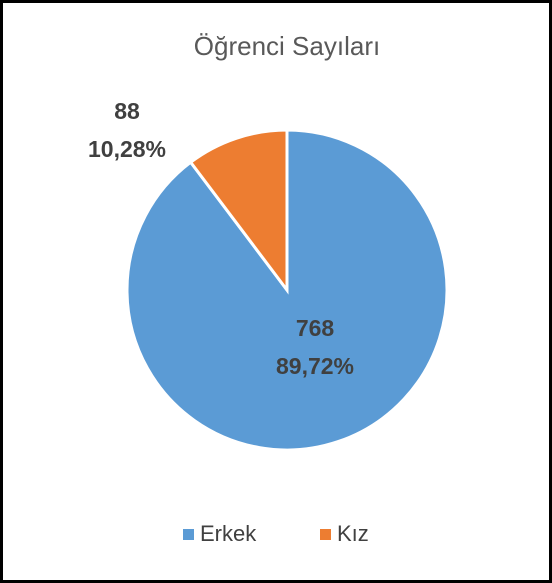 This screenshot has width=552, height=583. I want to click on legend-label: Kız, so click(353, 533).